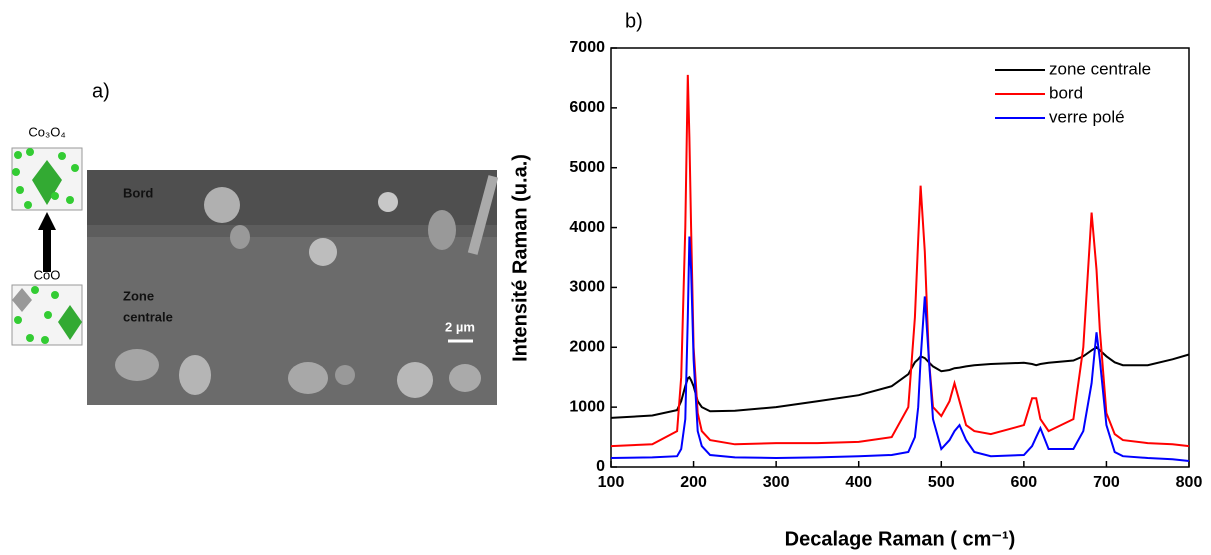 The image size is (1211, 555). I want to click on y-tick-label: 5000, so click(587, 167).